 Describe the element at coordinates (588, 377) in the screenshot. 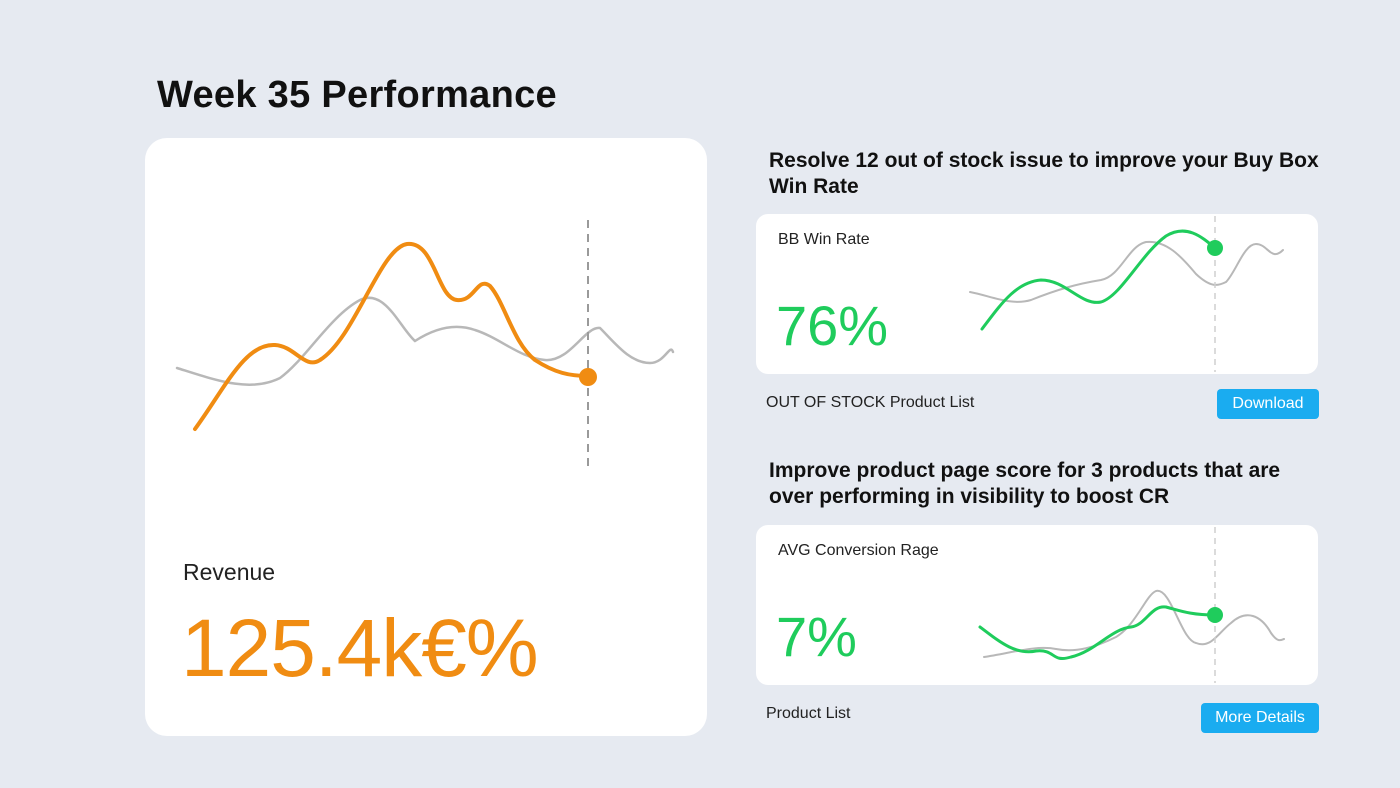

I see `current-point-marker` at that location.